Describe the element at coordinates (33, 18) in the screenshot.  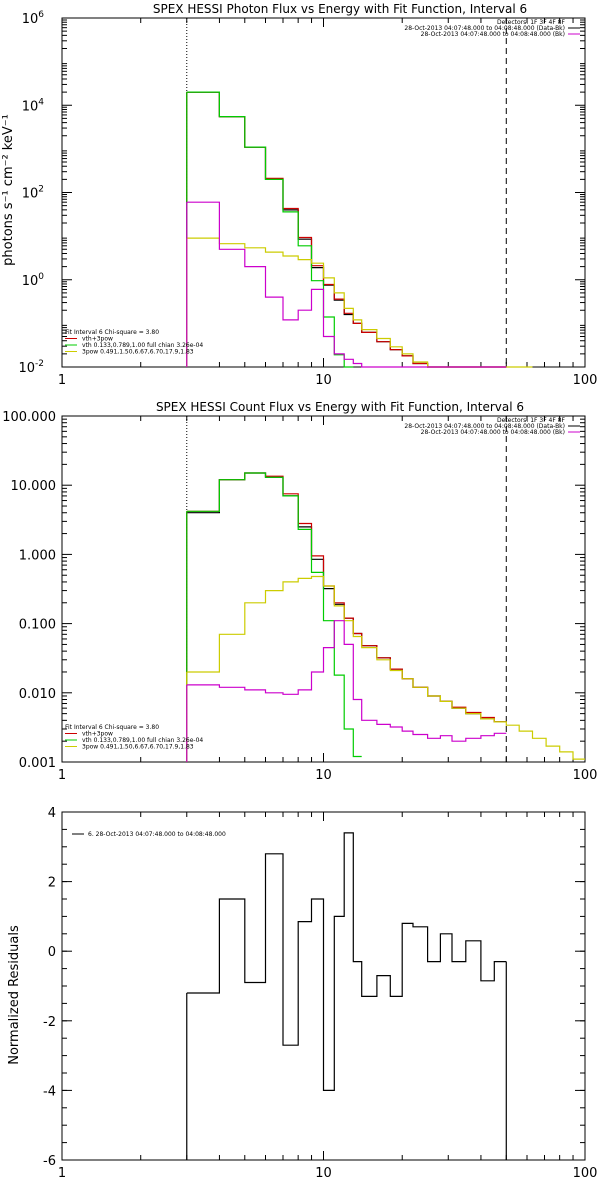
I see `y-tick-label: 10⁶` at that location.